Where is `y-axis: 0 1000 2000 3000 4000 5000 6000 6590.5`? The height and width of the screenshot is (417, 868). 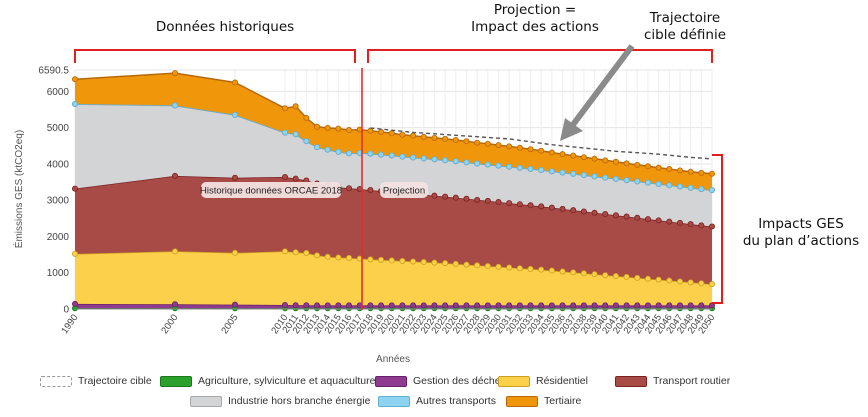
y-axis: 0 1000 2000 3000 4000 5000 6000 6590.5 is located at coordinates (53, 191).